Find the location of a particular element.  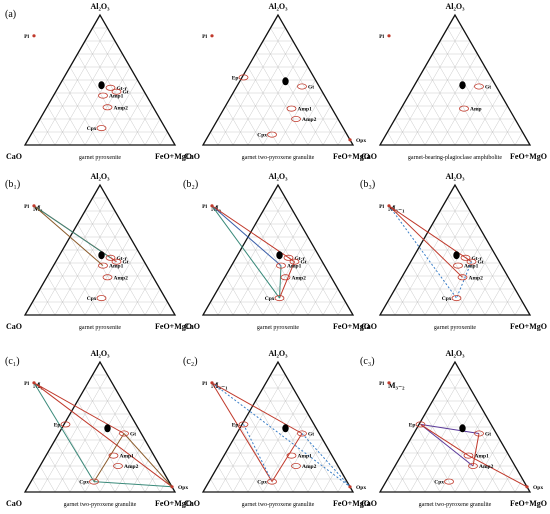

panel-label: (c₁) is located at coordinates (12, 361).